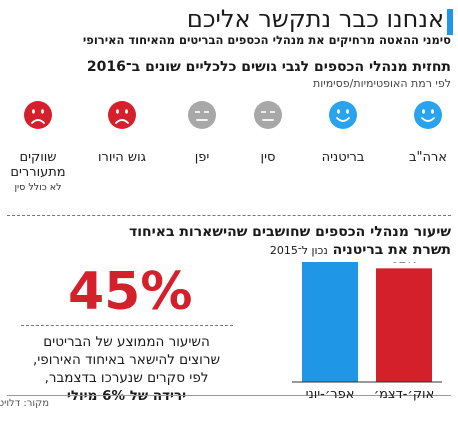 This screenshot has height=437, width=458. I want to click on footer-divider, so click(229, 395).